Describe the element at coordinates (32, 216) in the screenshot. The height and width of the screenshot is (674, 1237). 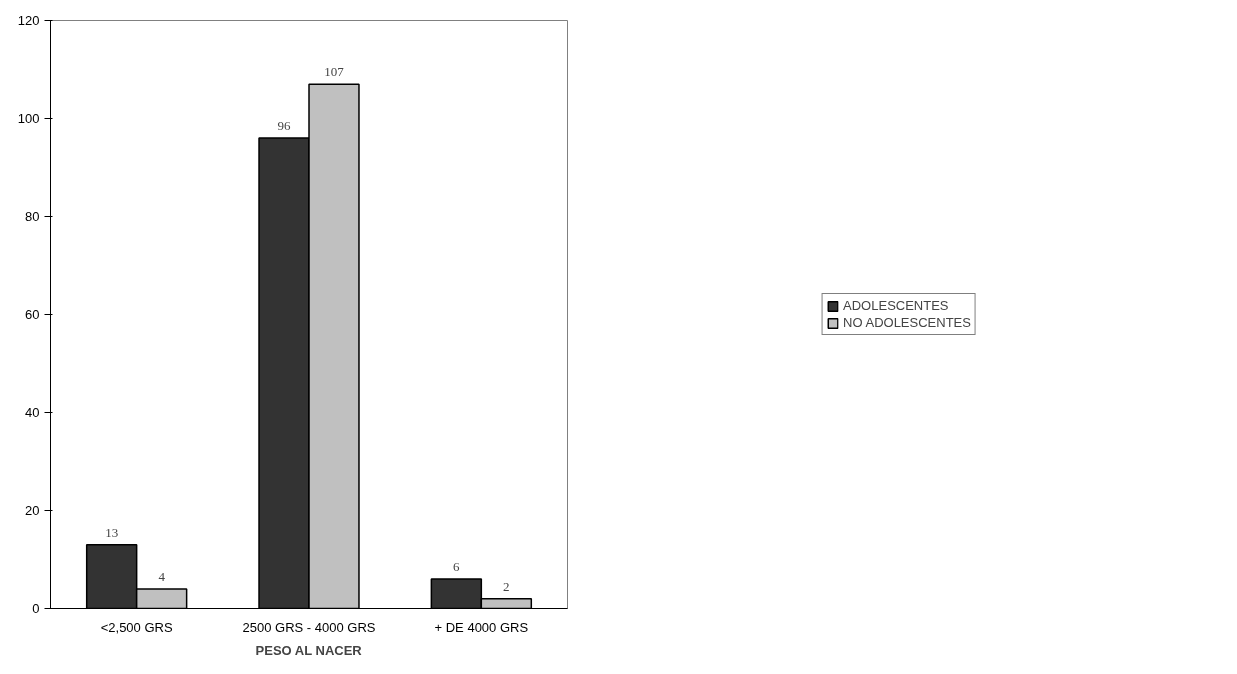
I see `y-tick-label: 80` at that location.